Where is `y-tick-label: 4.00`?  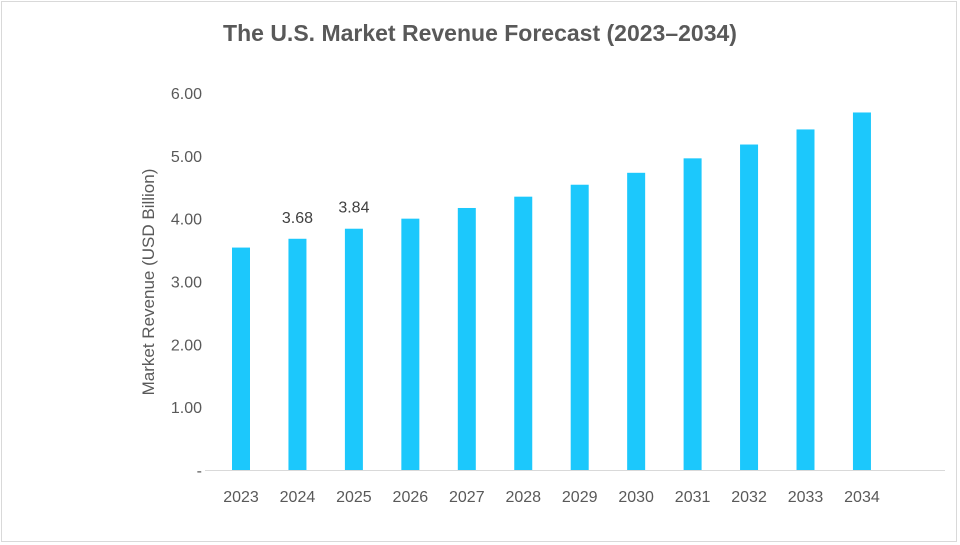
y-tick-label: 4.00 is located at coordinates (186, 220).